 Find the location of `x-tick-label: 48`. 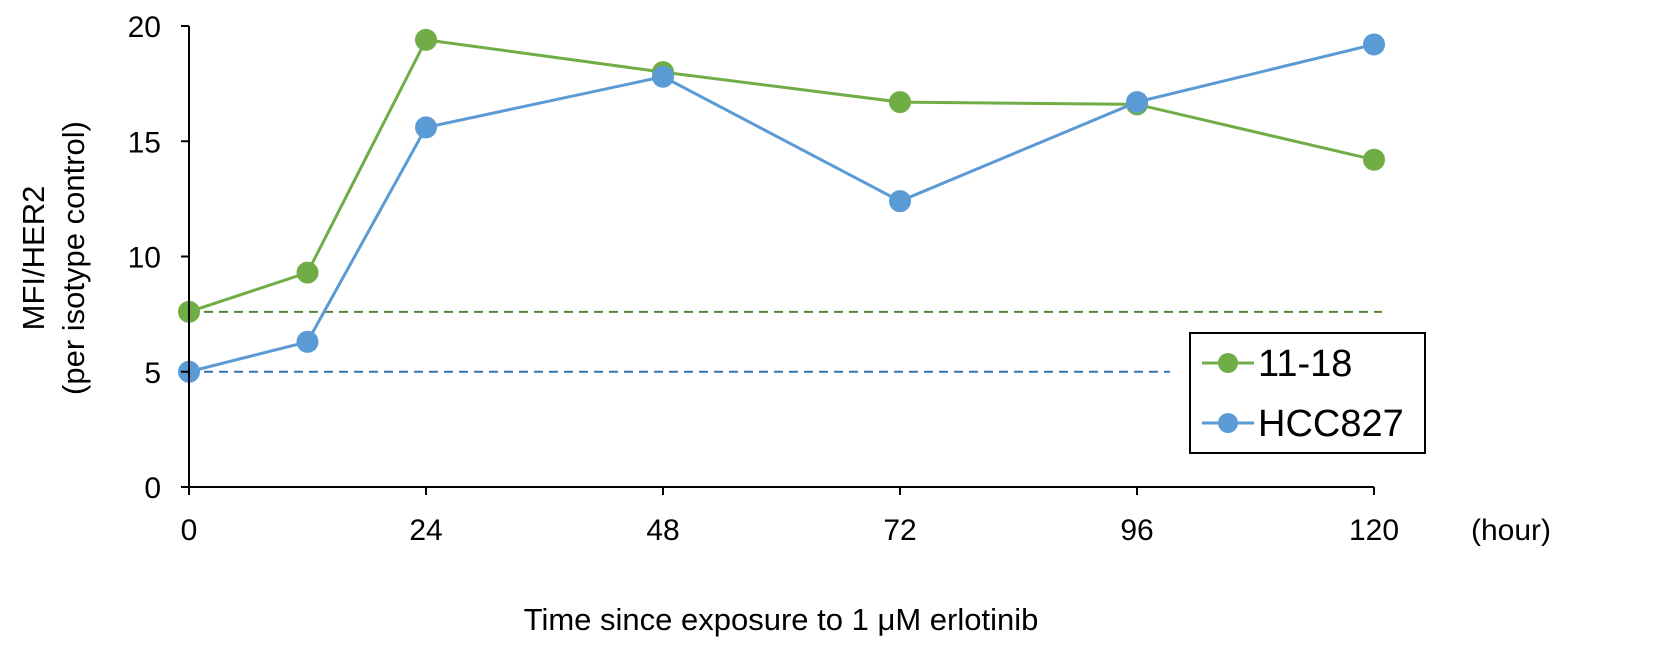

x-tick-label: 48 is located at coordinates (662, 530).